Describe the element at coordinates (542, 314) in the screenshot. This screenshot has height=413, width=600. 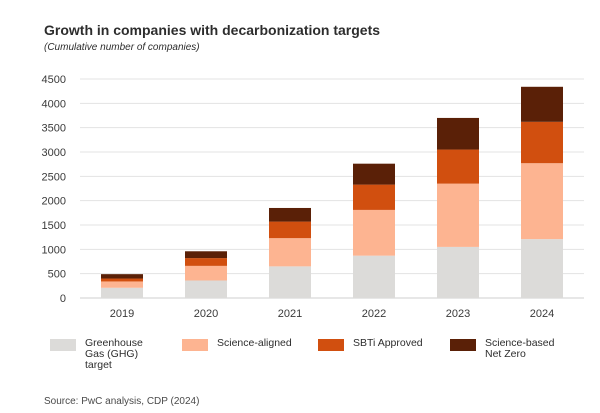
I see `x-tick-label: 2024` at that location.